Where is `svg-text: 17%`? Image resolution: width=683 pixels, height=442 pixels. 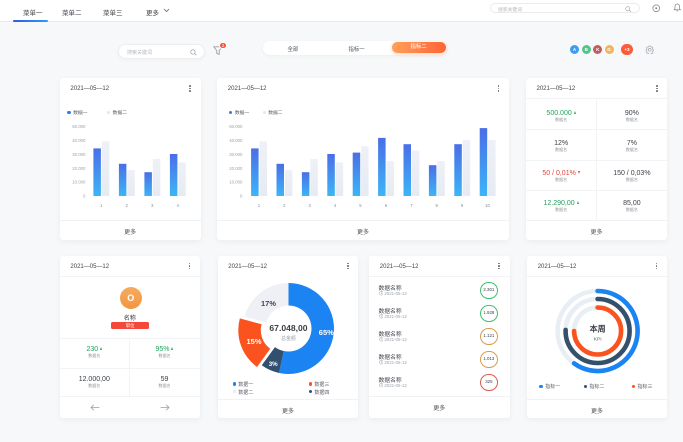 svg-text: 17% is located at coordinates (268, 303).